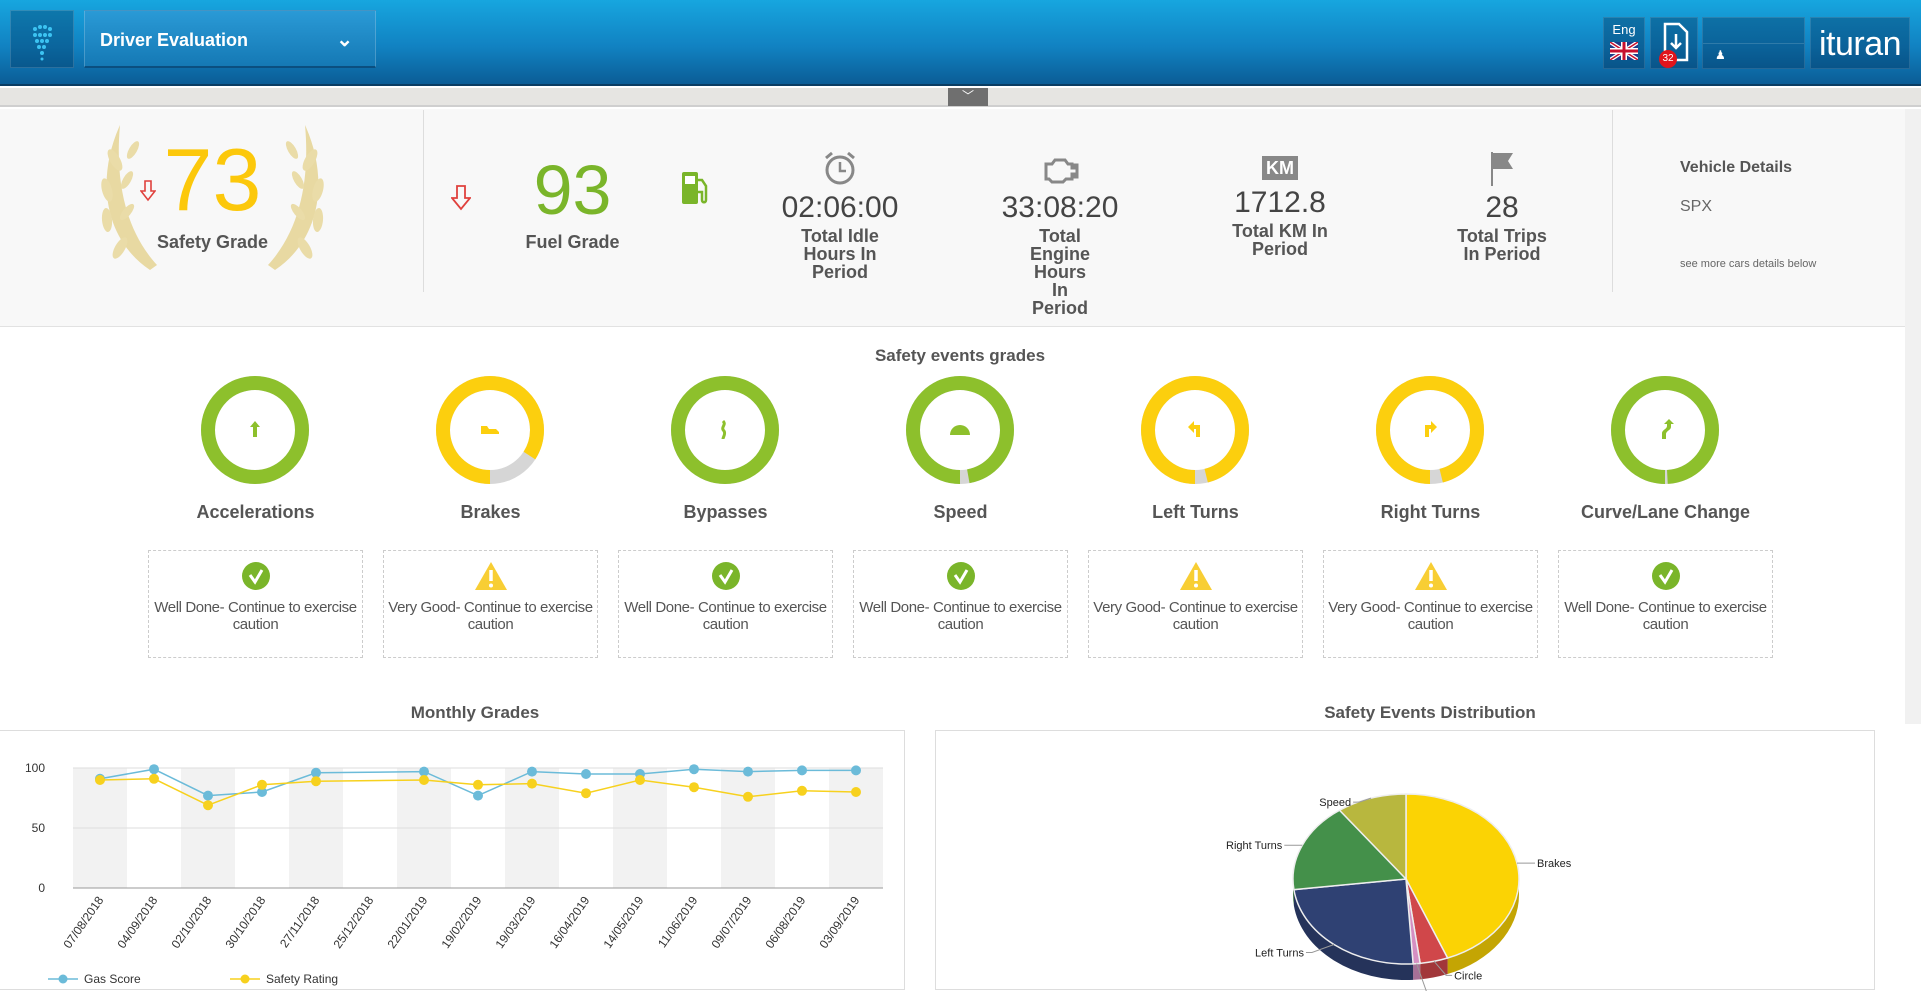 This screenshot has width=1921, height=996. I want to click on total-km-stat: KM 1712.8 Total KM In Period, so click(1280, 205).